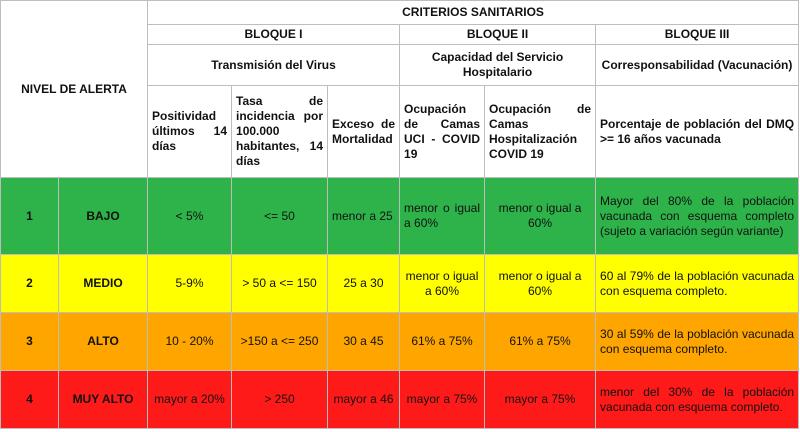 Image resolution: width=800 pixels, height=432 pixels. I want to click on cell-uci: 61% a 75%, so click(442, 341).